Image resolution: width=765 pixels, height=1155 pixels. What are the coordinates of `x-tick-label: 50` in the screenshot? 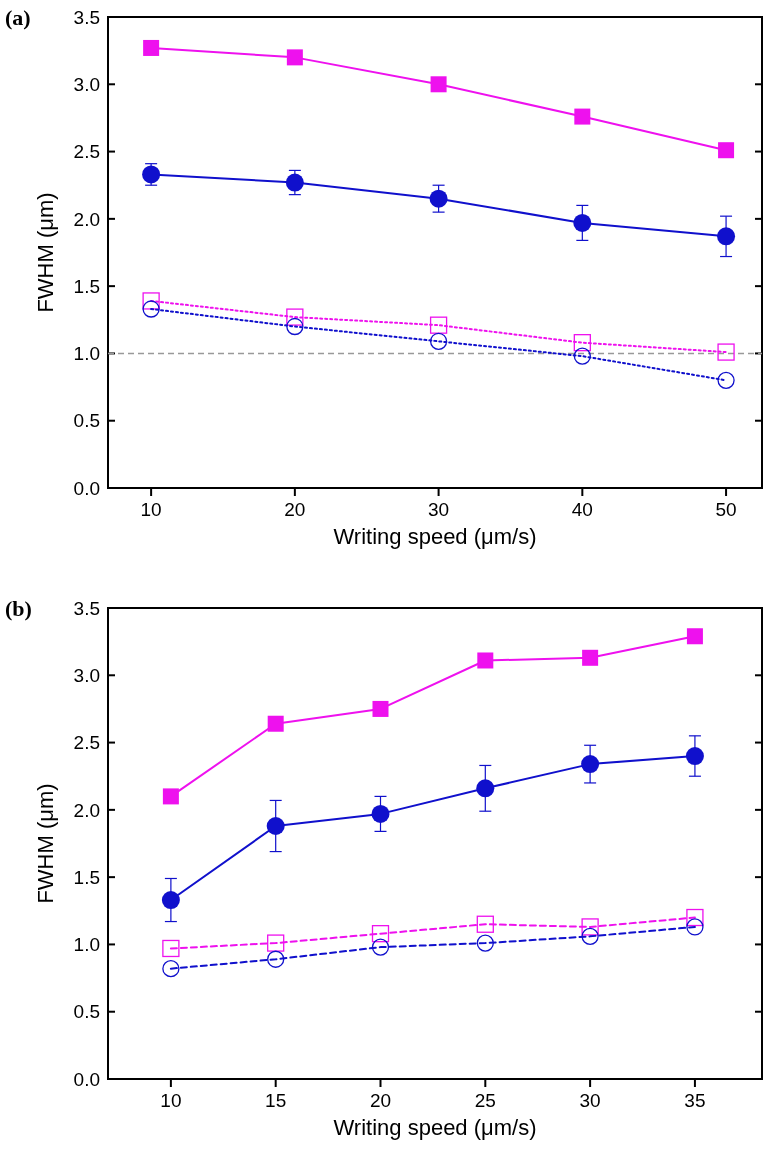 It's located at (726, 509).